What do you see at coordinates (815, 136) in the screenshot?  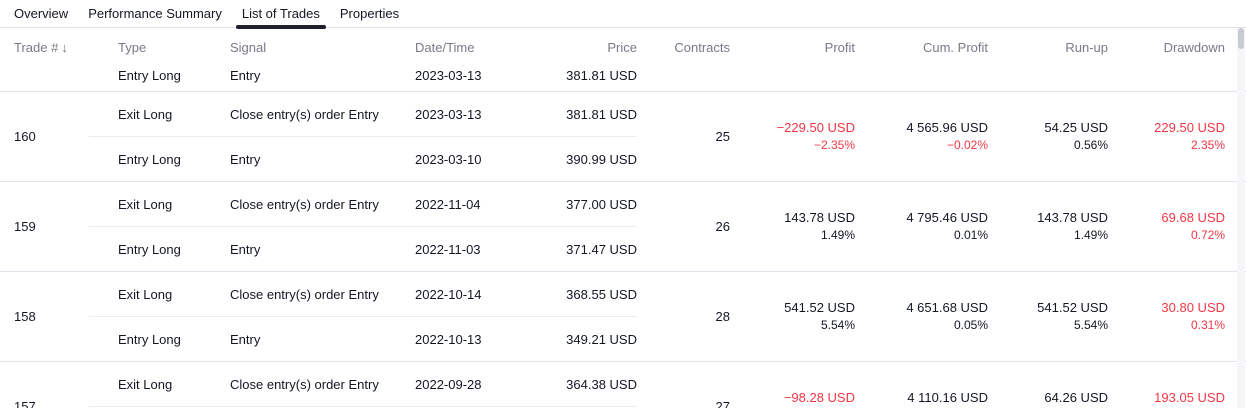 I see `cell-profit: −229.50 USD −2.35%` at bounding box center [815, 136].